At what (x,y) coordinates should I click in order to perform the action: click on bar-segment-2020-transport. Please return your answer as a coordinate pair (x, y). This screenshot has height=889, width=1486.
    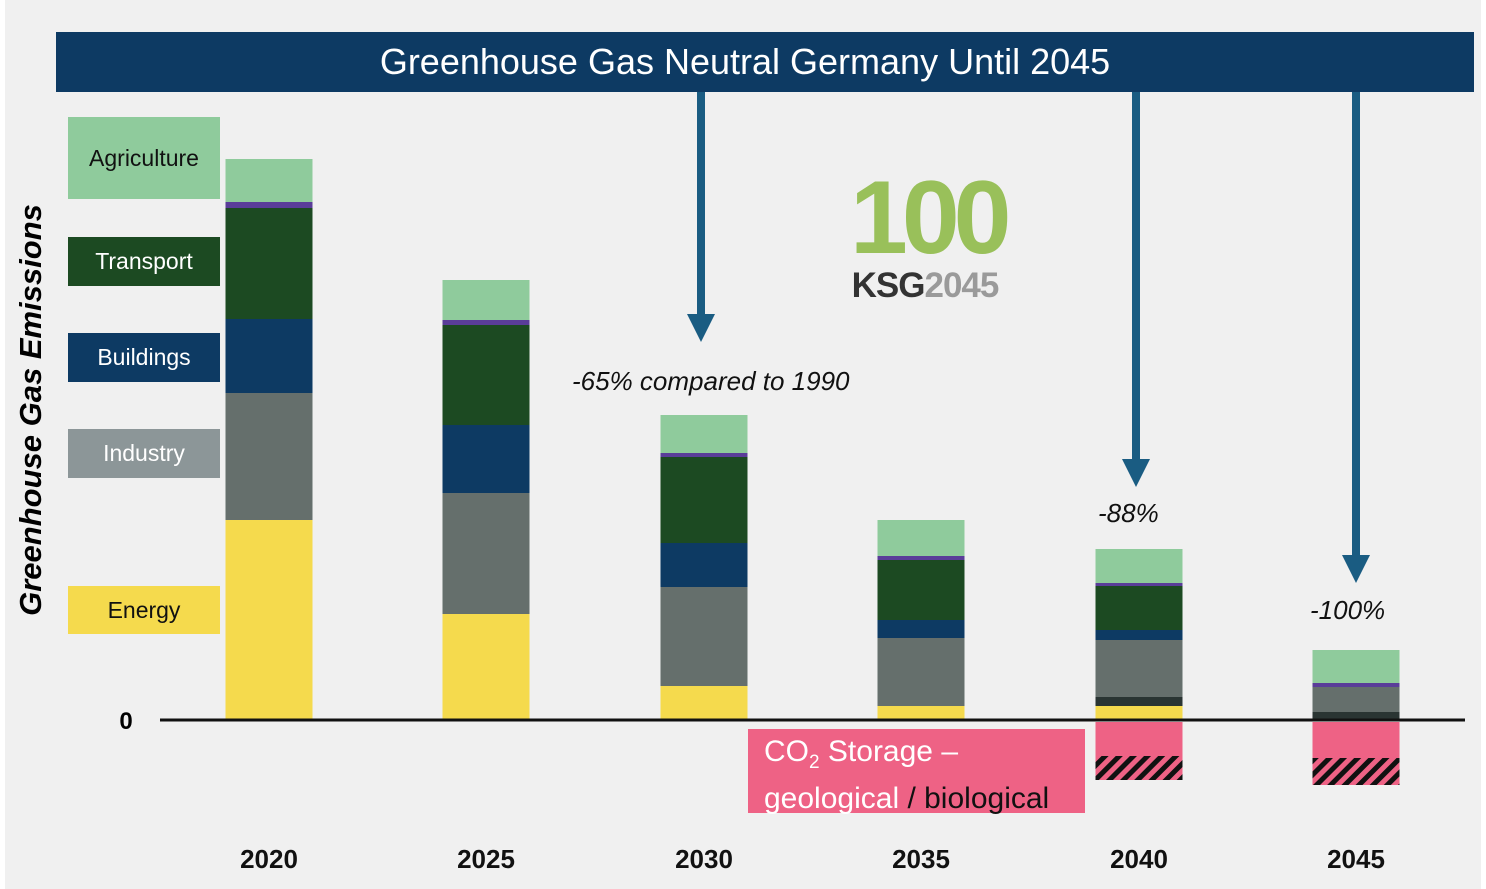
    Looking at the image, I should click on (269, 263).